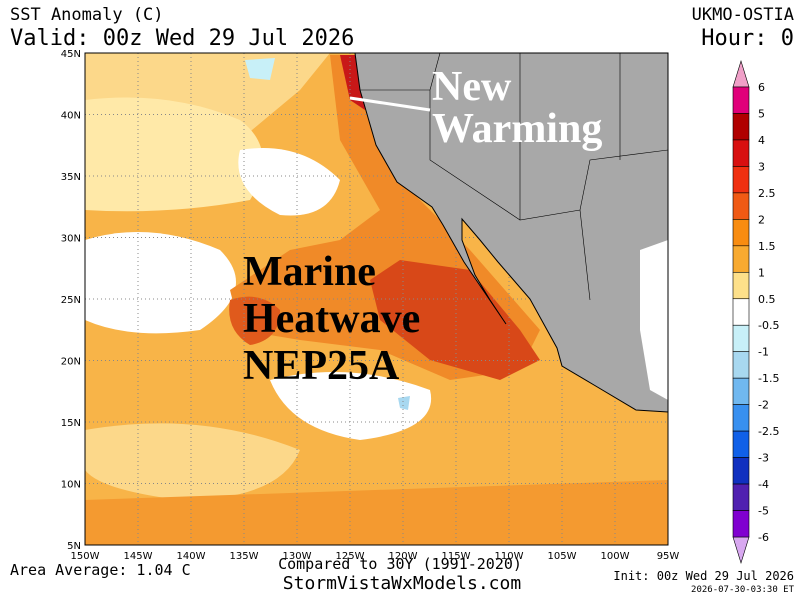  I want to click on colorbar-label: -1.5, so click(768, 378).